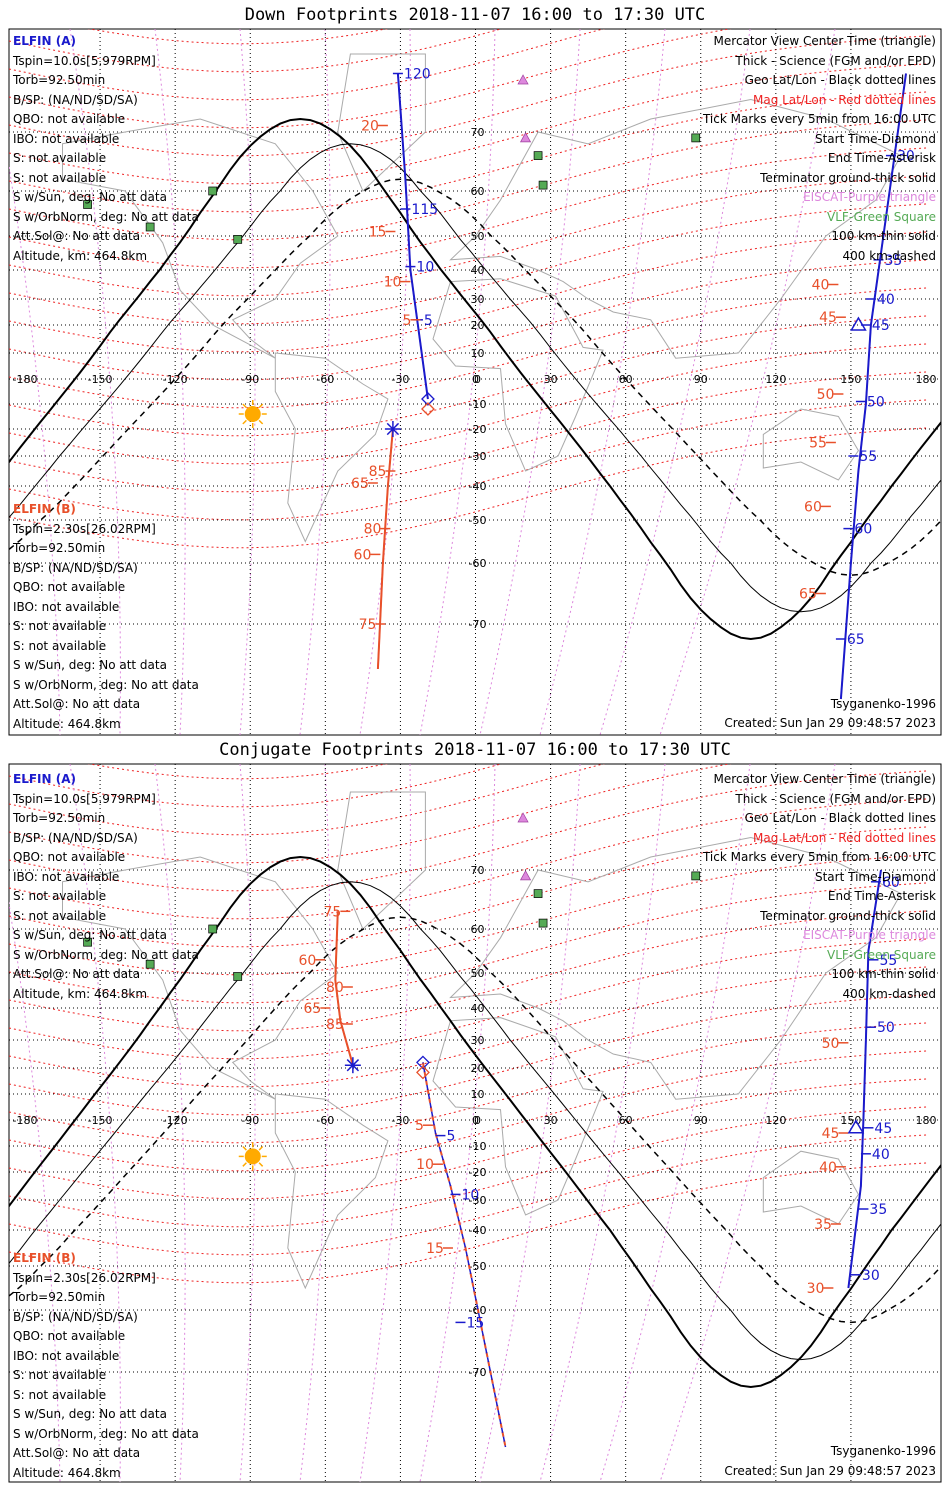 The height and width of the screenshot is (1500, 950). Describe the element at coordinates (478, 1008) in the screenshot. I see `y-tick-label: 40` at that location.